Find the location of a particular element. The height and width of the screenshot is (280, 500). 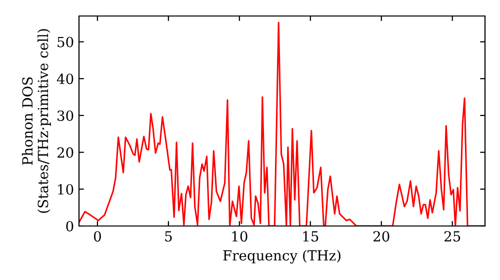

y-axis-title: Phonon DOS (States/THz·primitive cell) is located at coordinates (36, 121).